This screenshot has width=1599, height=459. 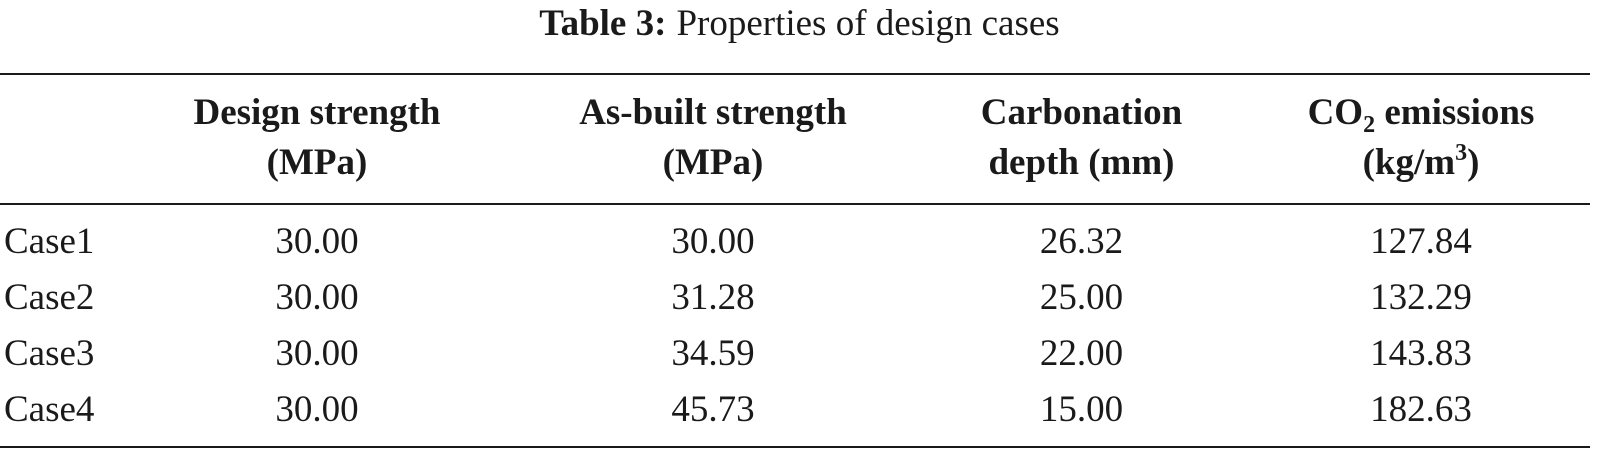 I want to click on table-row: Case2 30.00 31.28 25.00 132.29, so click(x=795, y=298).